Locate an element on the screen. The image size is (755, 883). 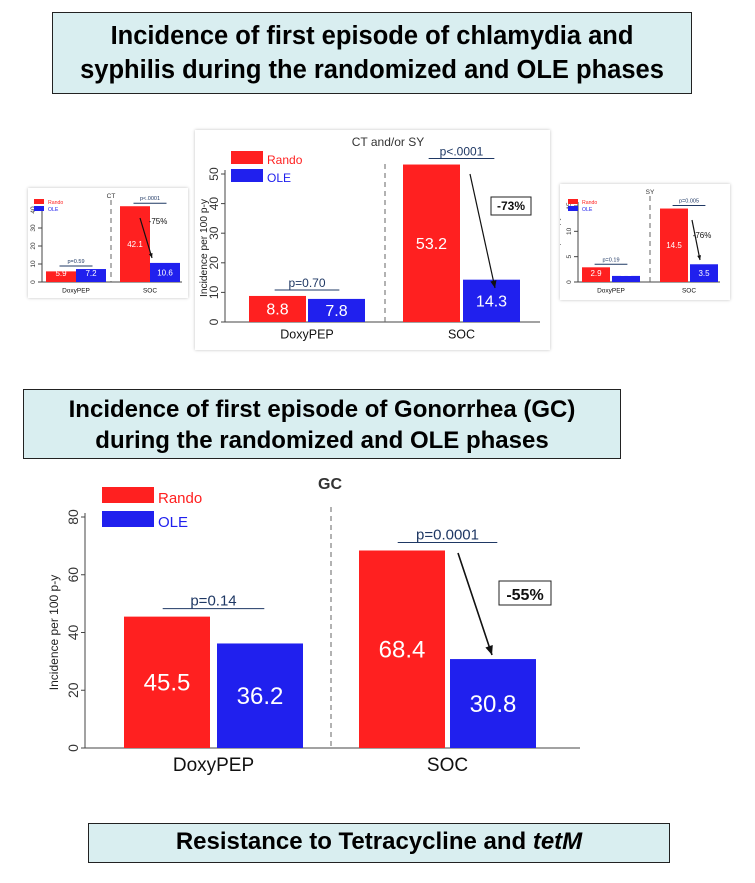
y-tick-label: 5 is located at coordinates (569, 256).